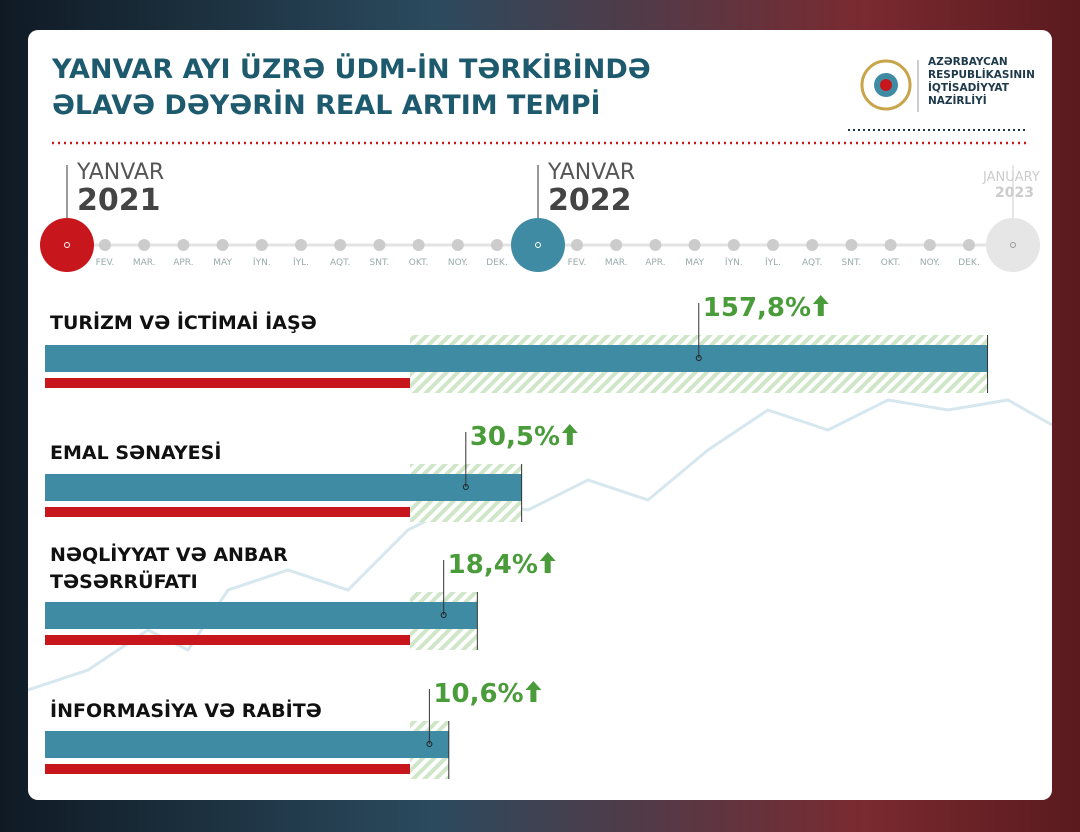 The height and width of the screenshot is (832, 1080). What do you see at coordinates (183, 323) in the screenshot?
I see `category-label: TURİZM VƏ İCTİMAİ İAŞƏ` at bounding box center [183, 323].